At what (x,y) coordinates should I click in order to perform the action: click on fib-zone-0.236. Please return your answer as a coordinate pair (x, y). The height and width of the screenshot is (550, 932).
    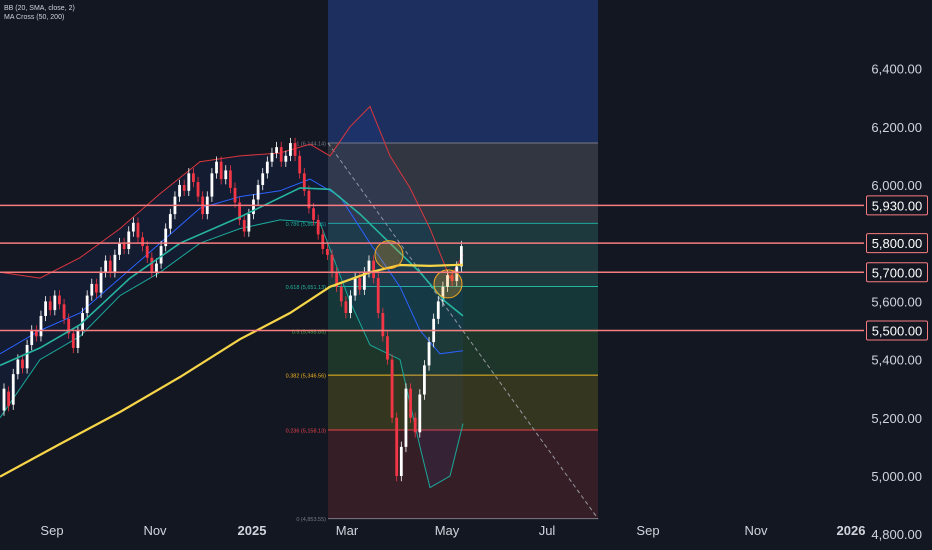
    Looking at the image, I should click on (463, 474).